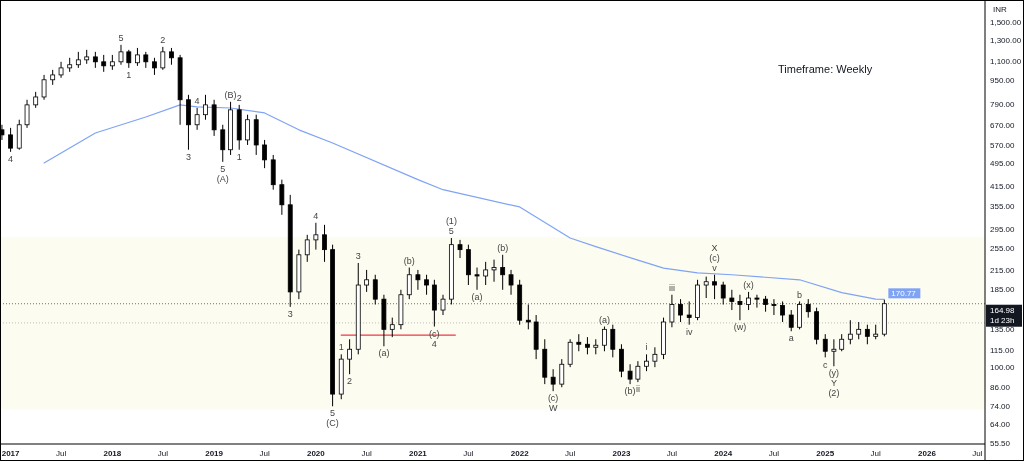  I want to click on y-tick-label: 570.00, so click(1003, 146).